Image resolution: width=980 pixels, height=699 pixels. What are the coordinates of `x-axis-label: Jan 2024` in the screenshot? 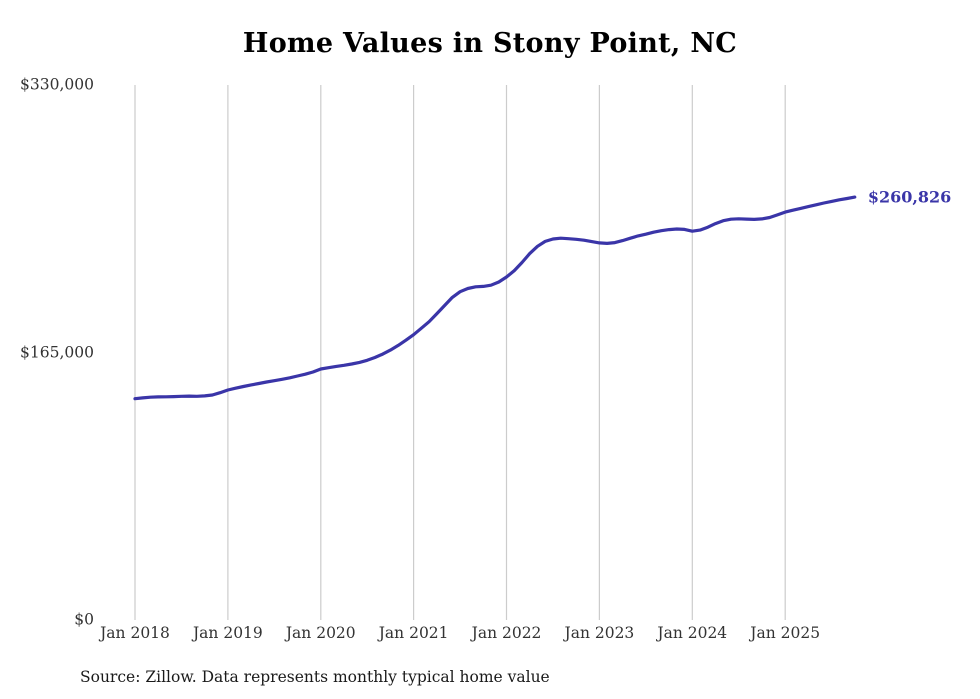 It's located at (692, 633).